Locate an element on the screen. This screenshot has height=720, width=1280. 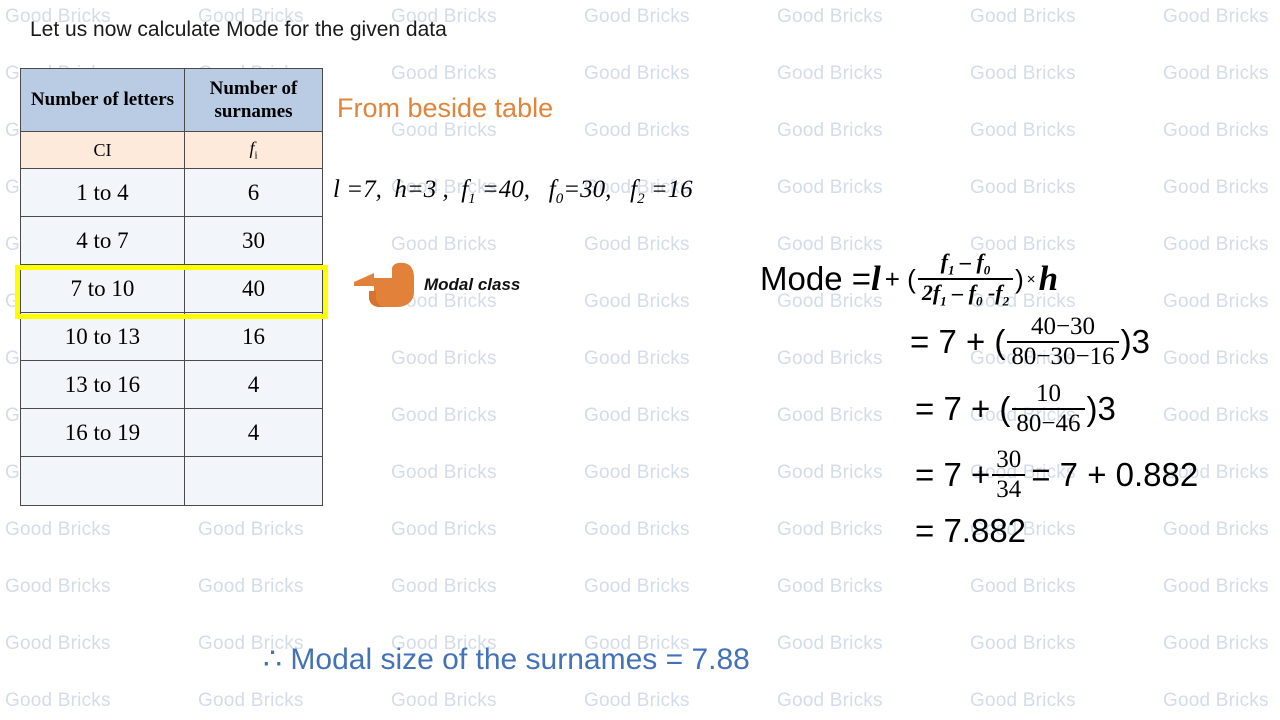
cell-fi-4: 4 is located at coordinates (253, 384).